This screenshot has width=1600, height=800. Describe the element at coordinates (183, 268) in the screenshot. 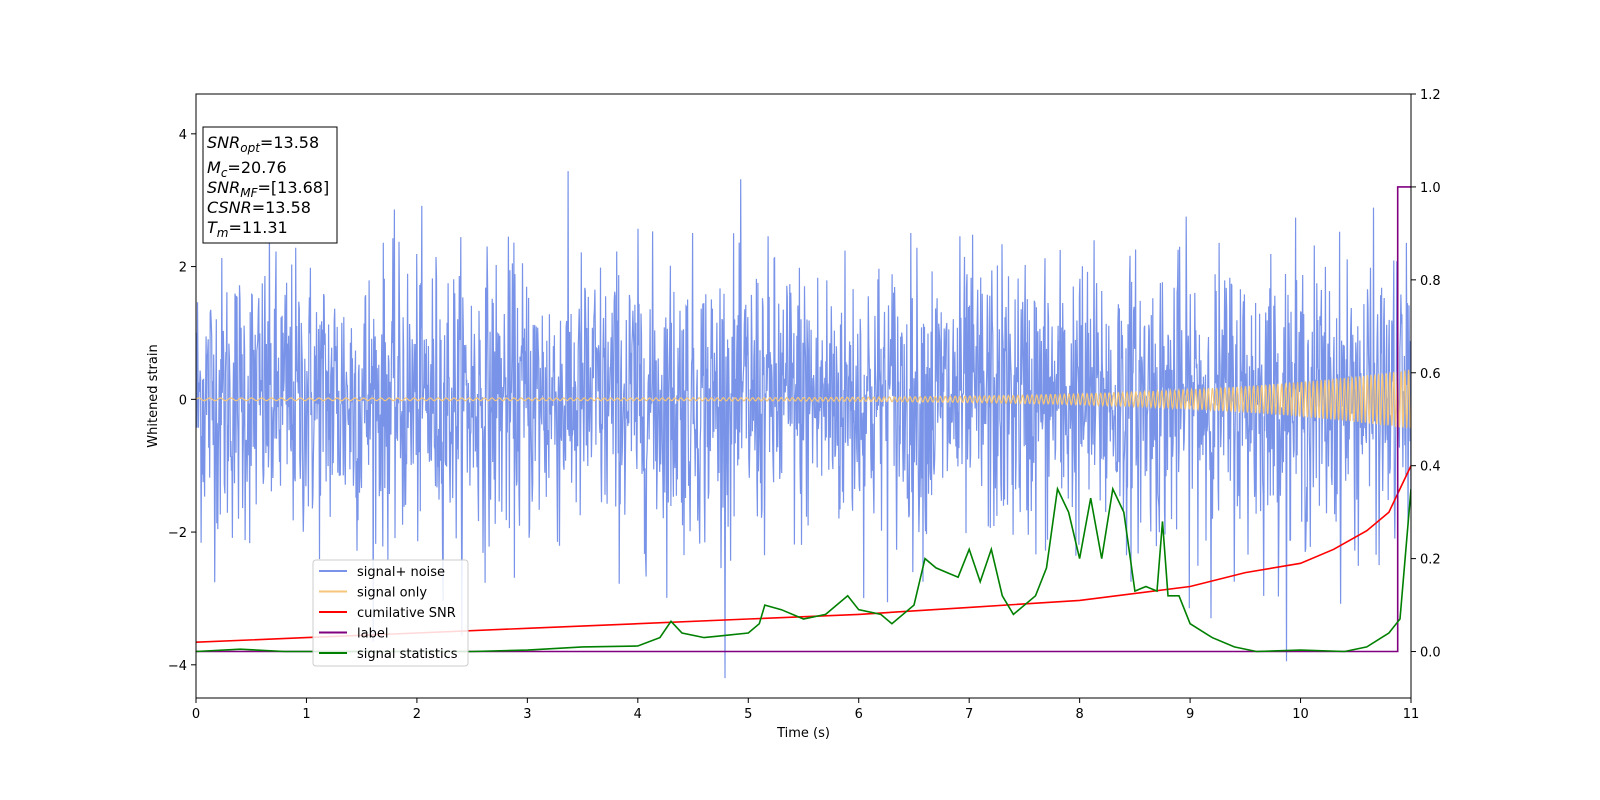

I see `y-tick-label: 2` at that location.